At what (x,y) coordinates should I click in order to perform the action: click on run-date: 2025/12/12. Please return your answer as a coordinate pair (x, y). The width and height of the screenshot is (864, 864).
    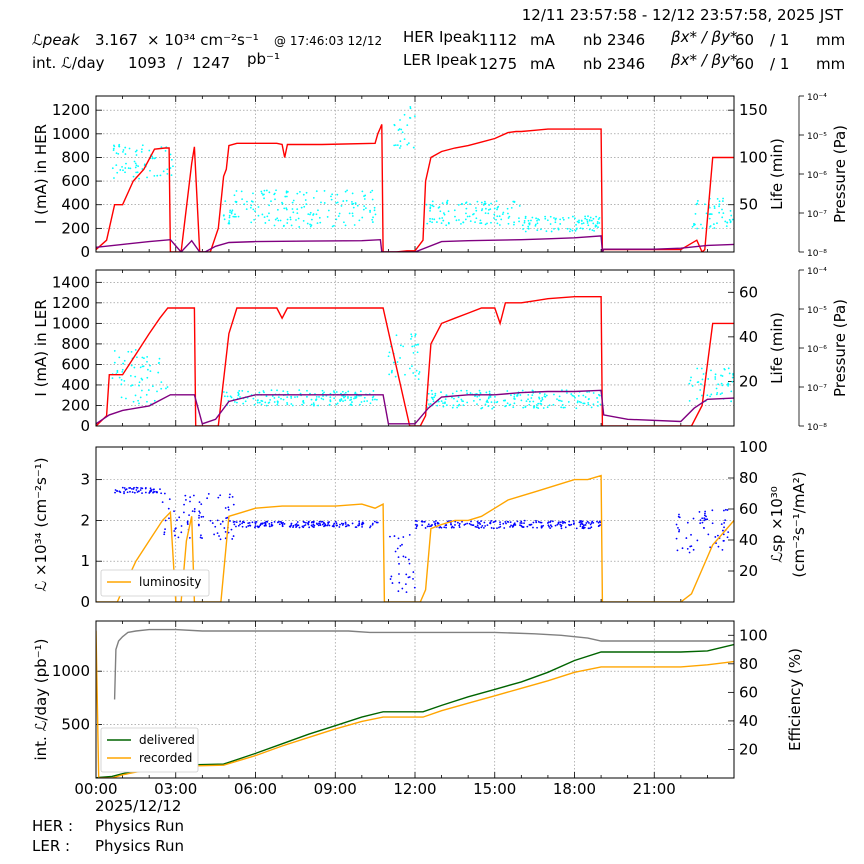
    Looking at the image, I should click on (138, 806).